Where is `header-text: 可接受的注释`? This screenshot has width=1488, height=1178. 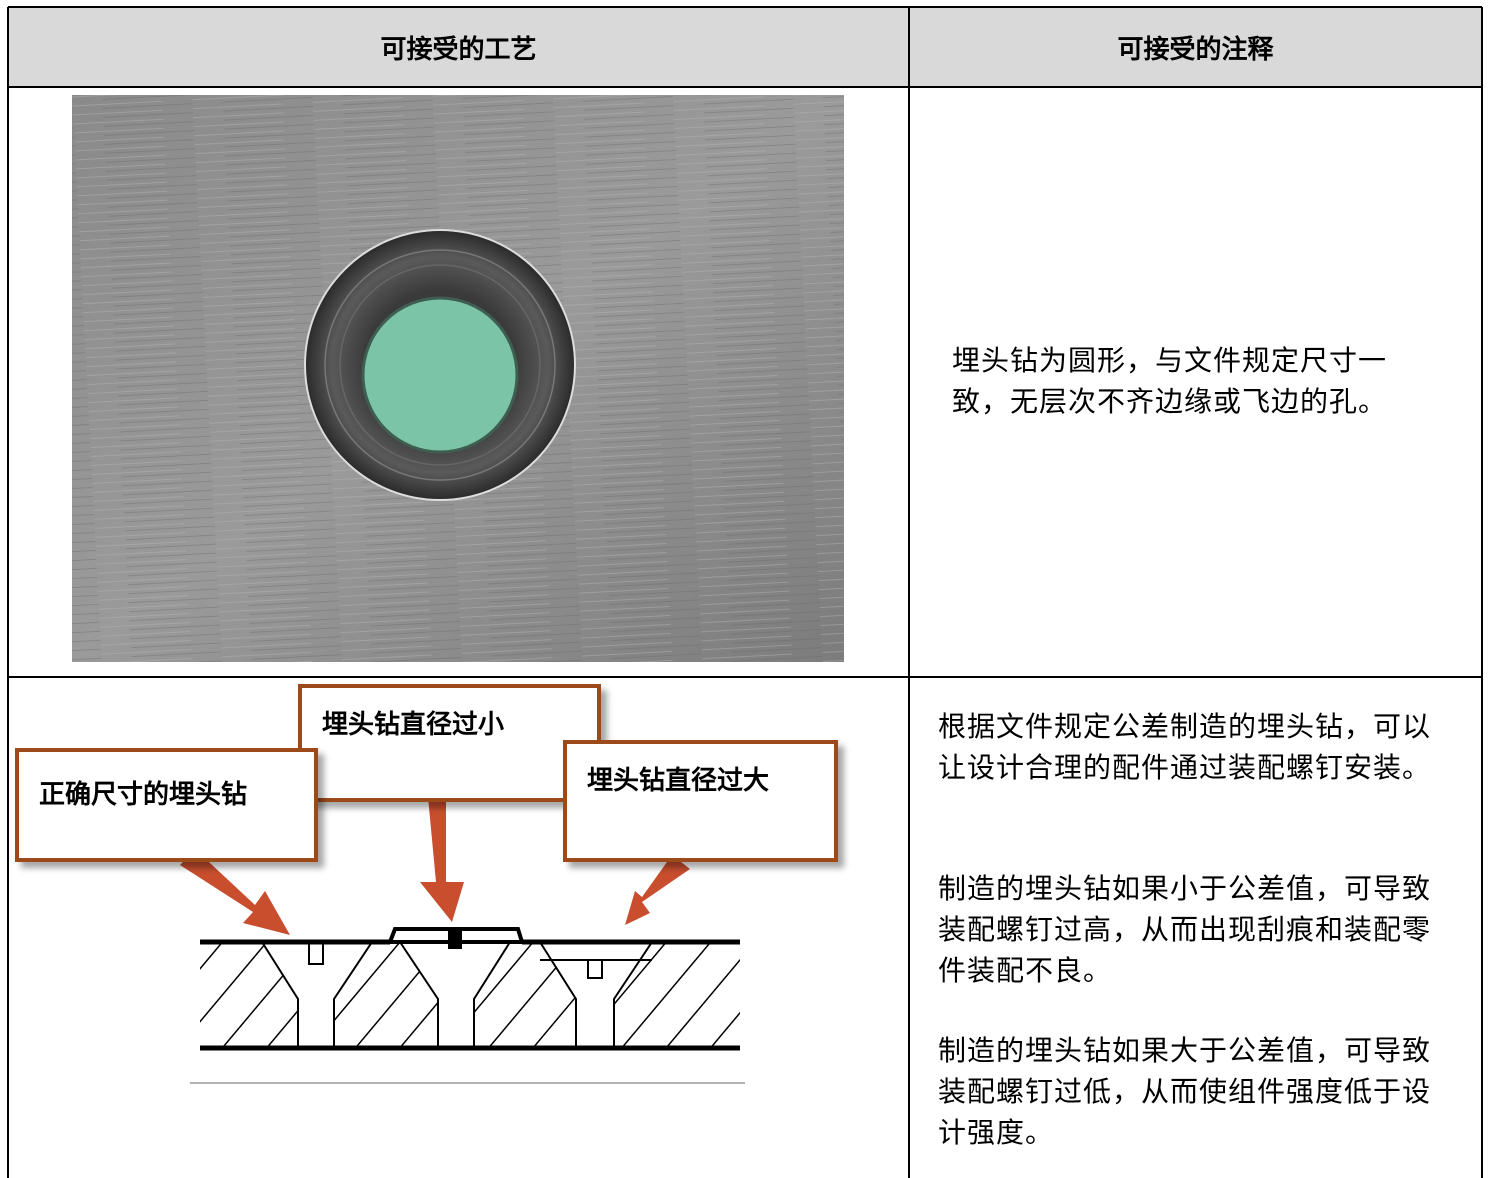
header-text: 可接受的注释 is located at coordinates (1195, 49).